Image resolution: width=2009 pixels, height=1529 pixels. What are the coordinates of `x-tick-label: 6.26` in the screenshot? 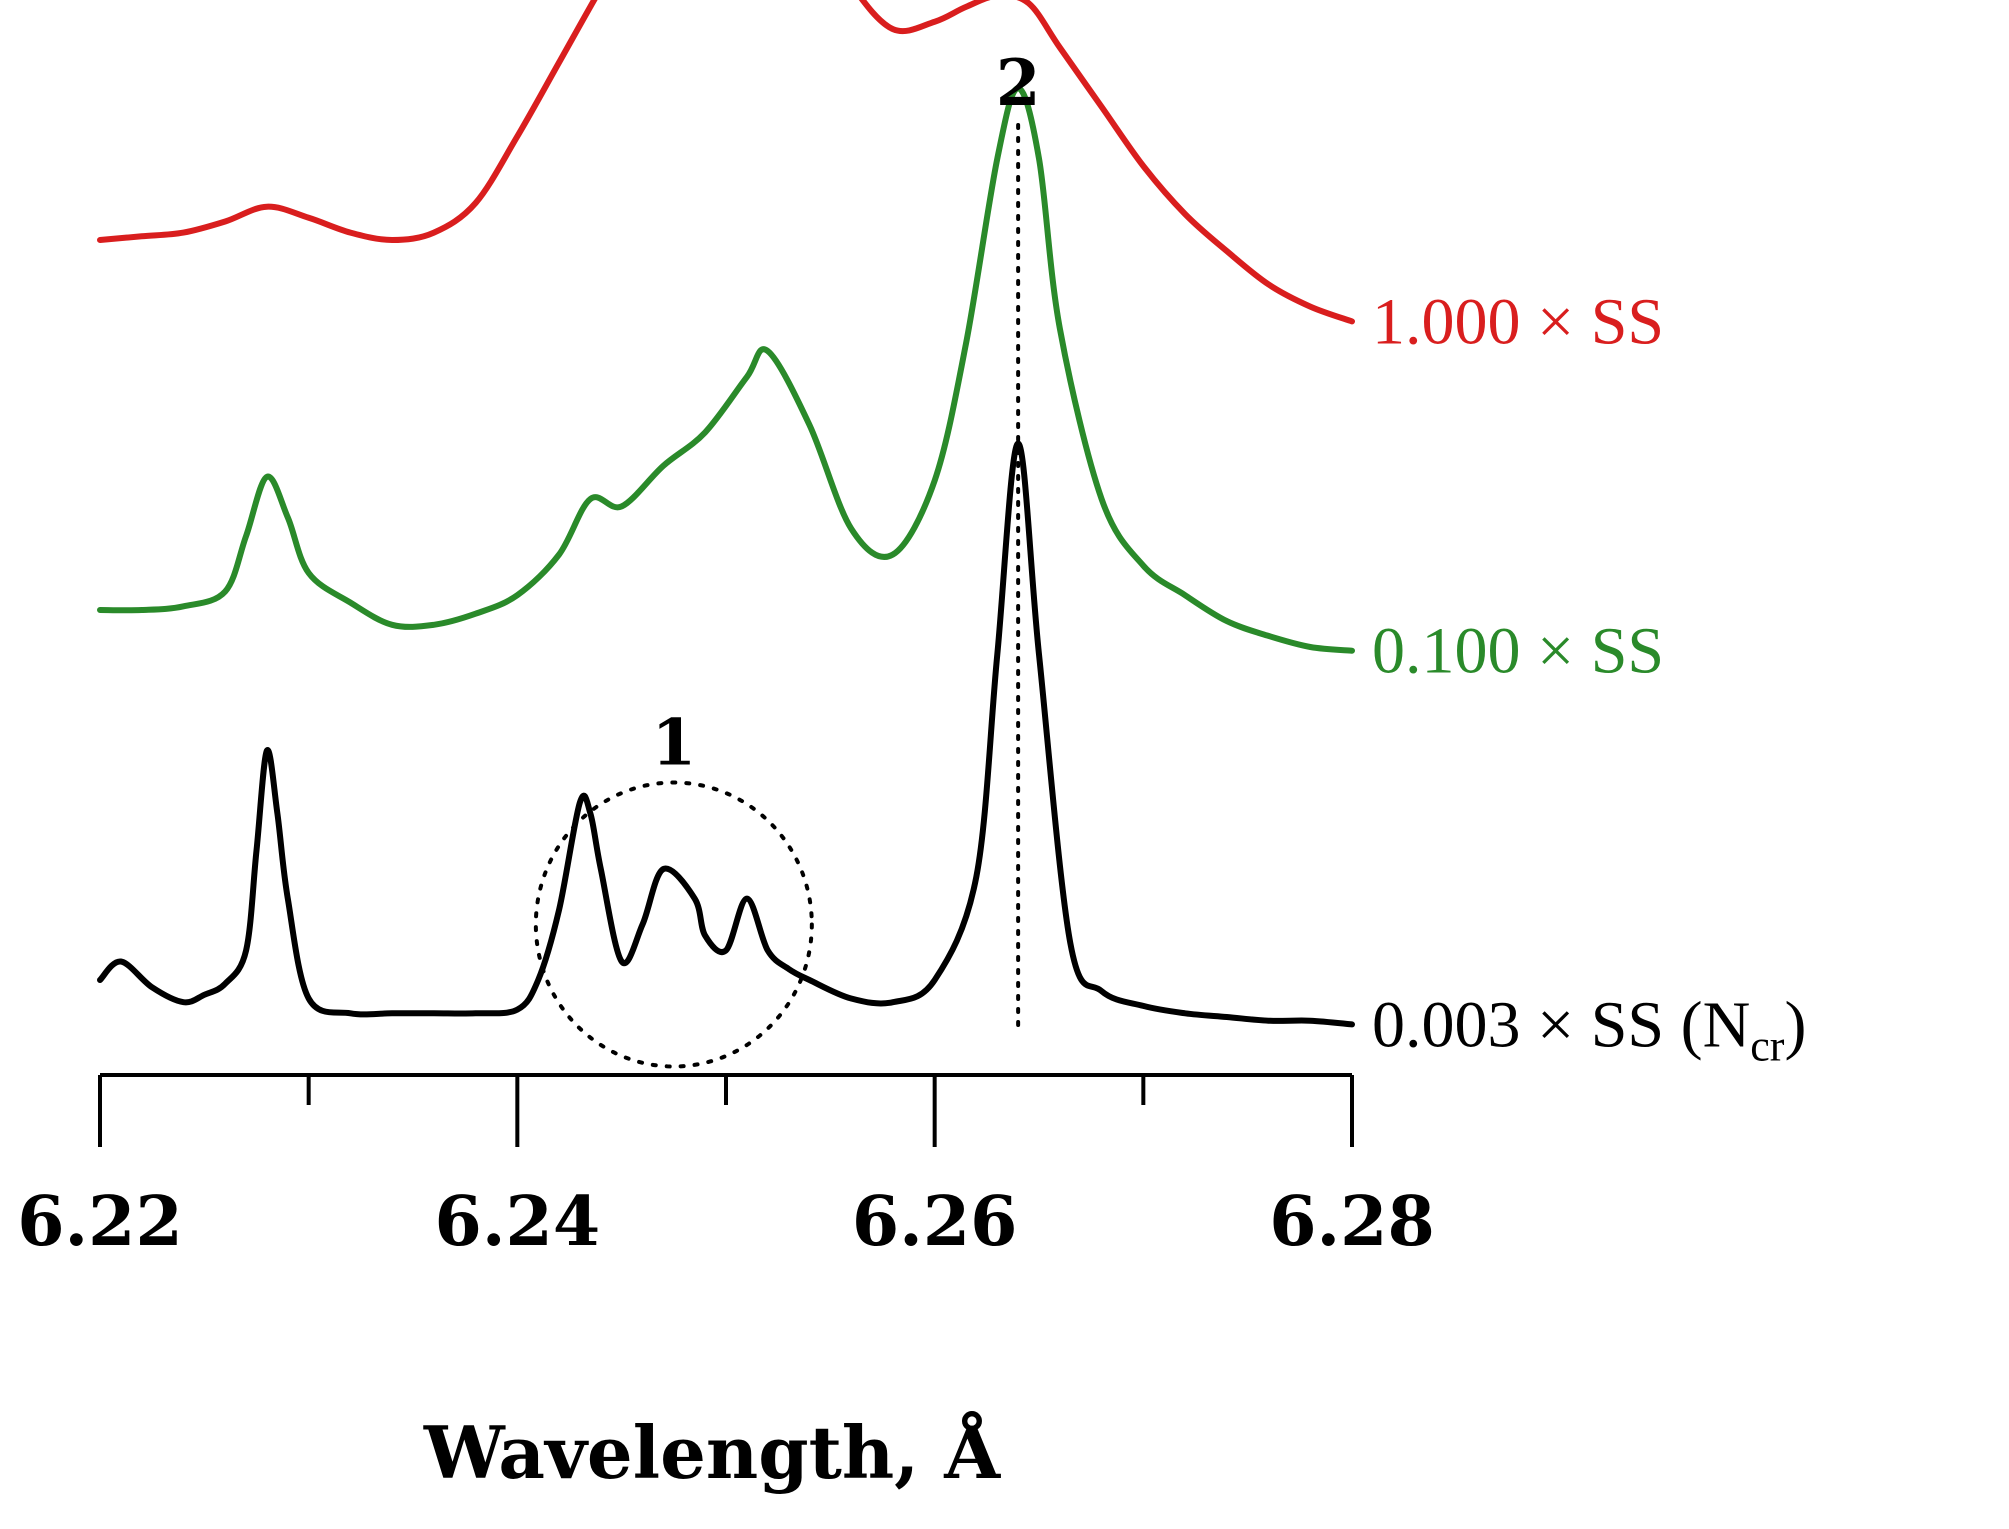 It's located at (935, 1222).